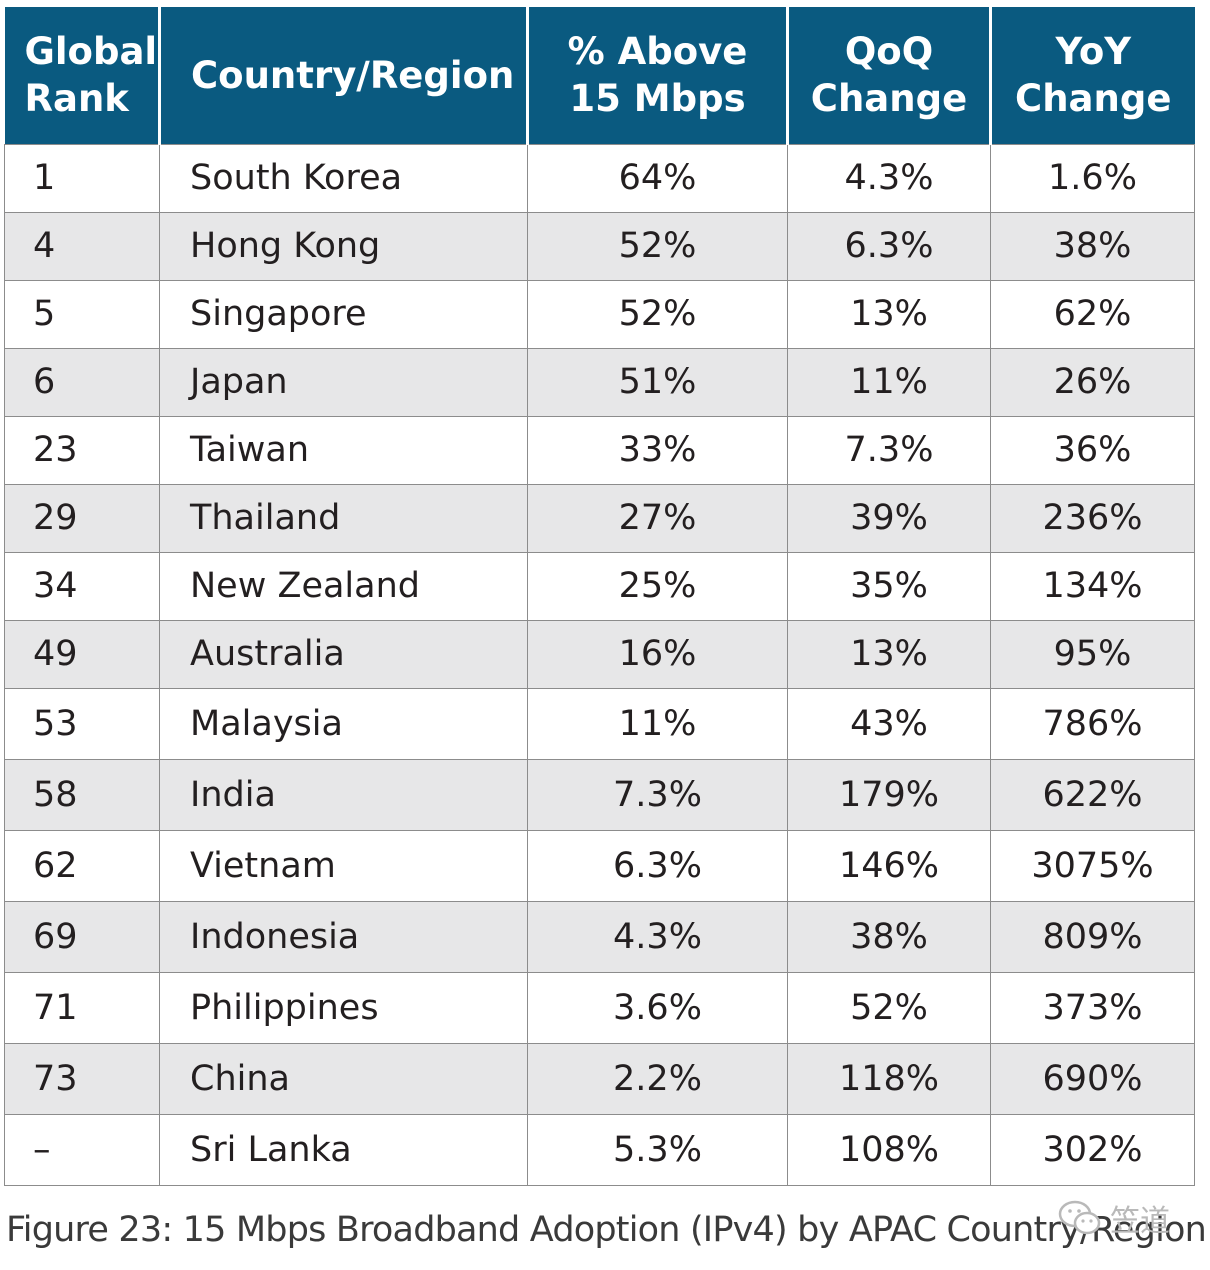 This screenshot has height=1270, width=1210. What do you see at coordinates (657, 936) in the screenshot?
I see `cell-percent-above-15mbps: 4.3%` at bounding box center [657, 936].